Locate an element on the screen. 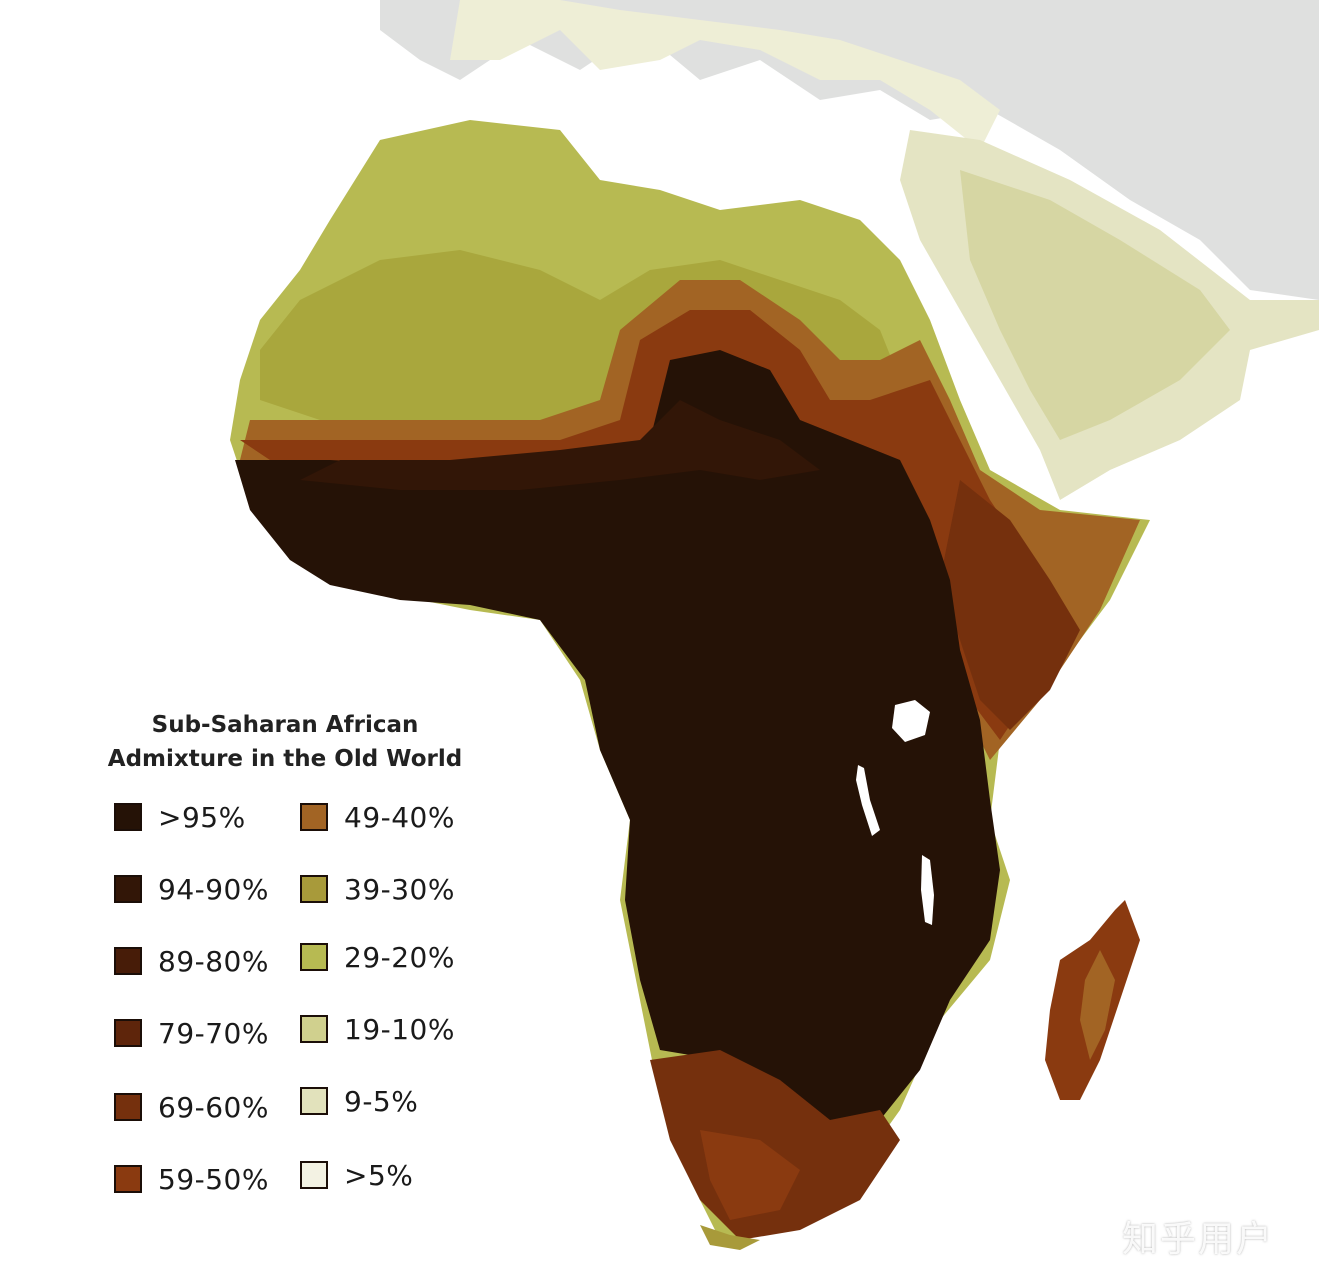  south-africa-red is located at coordinates (775, 1145).